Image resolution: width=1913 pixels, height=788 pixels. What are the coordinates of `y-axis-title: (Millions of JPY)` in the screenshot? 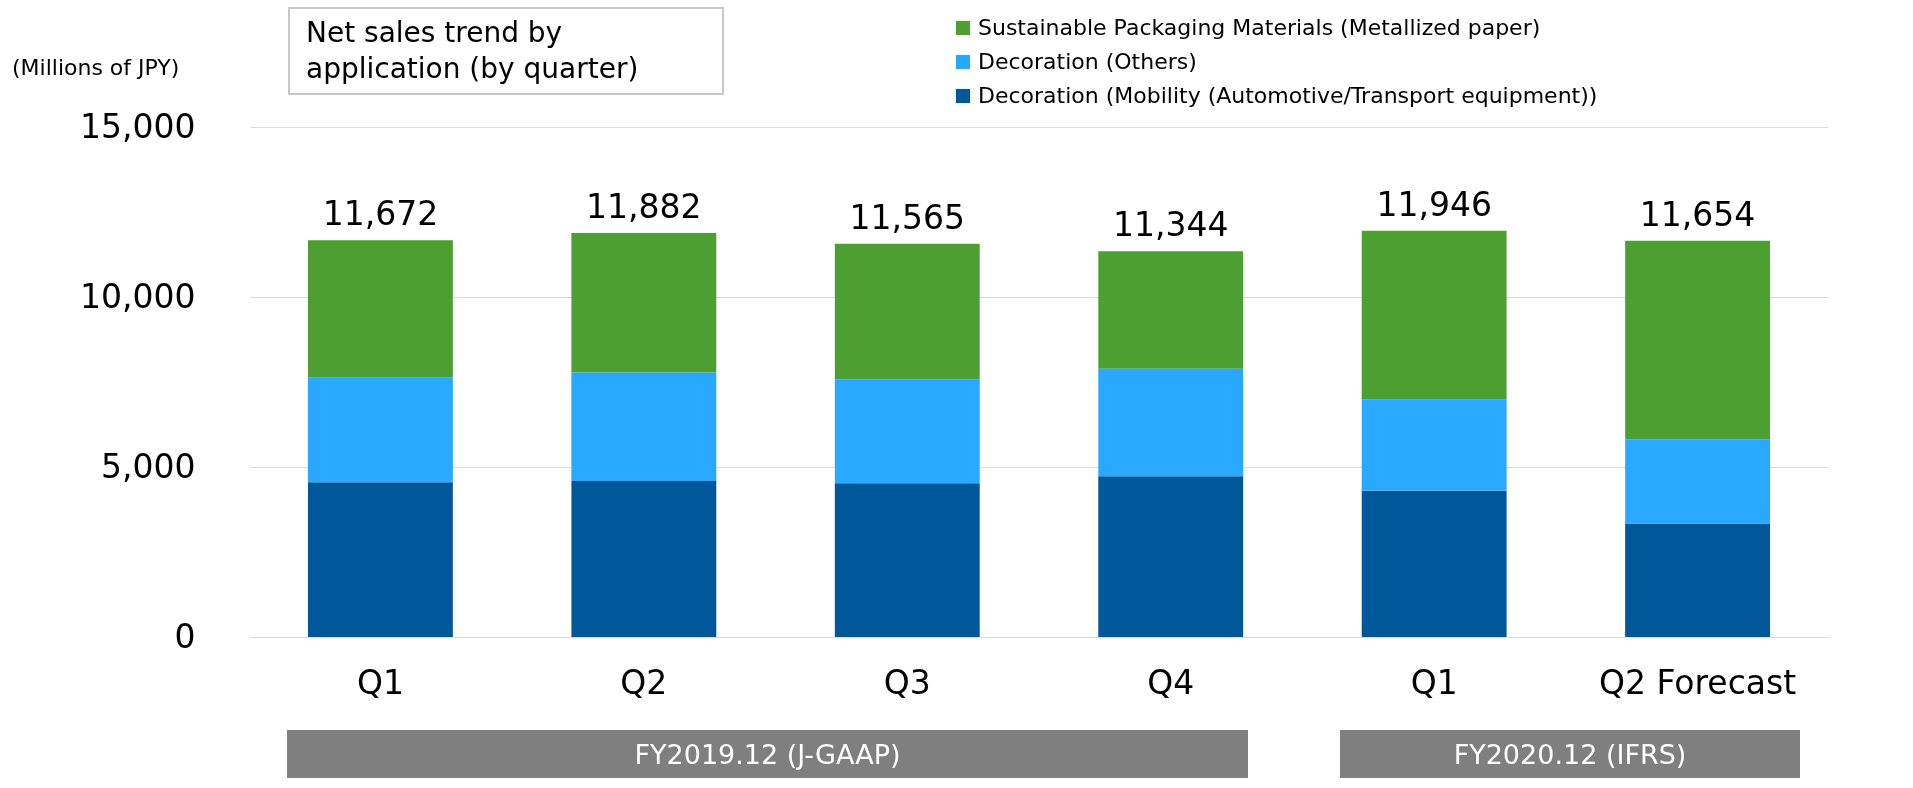 It's located at (96, 67).